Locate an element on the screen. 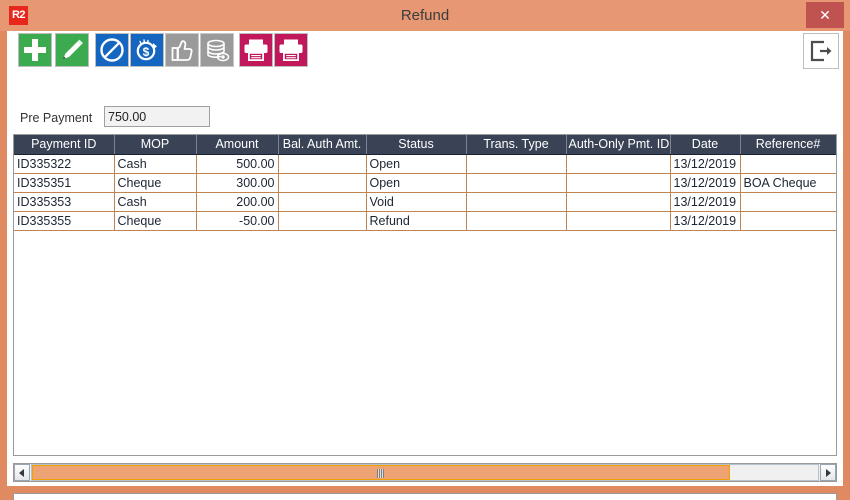  scrollbar-thumb is located at coordinates (381, 472).